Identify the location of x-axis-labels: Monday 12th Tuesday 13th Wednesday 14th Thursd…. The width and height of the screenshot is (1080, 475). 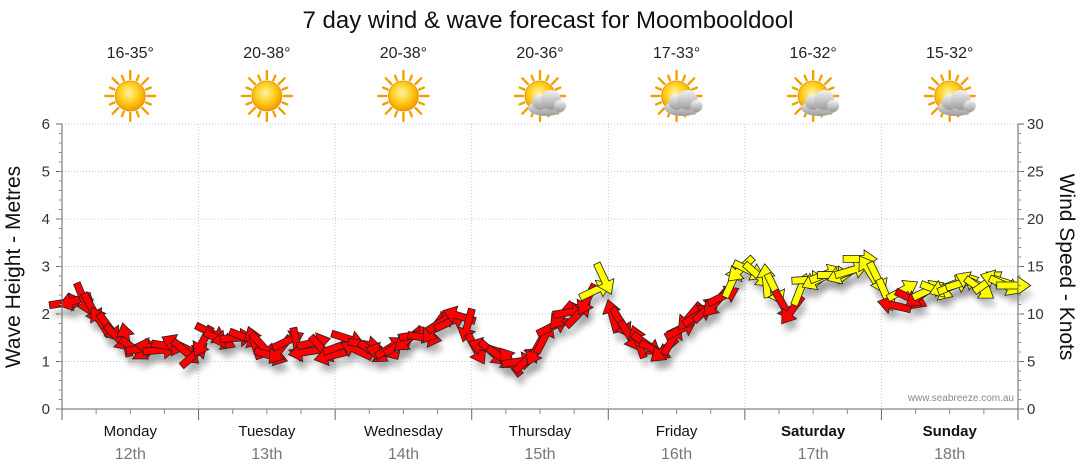
(541, 443).